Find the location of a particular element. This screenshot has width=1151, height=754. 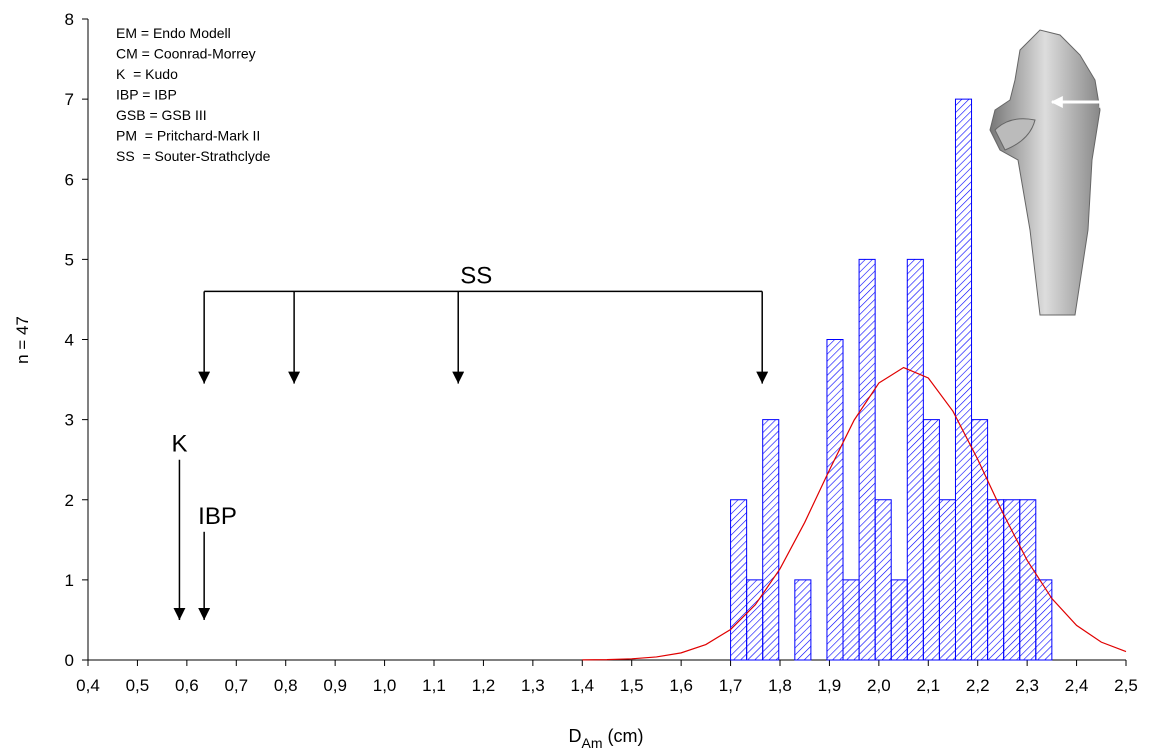

x-tick-label: 2,5 is located at coordinates (1126, 685).